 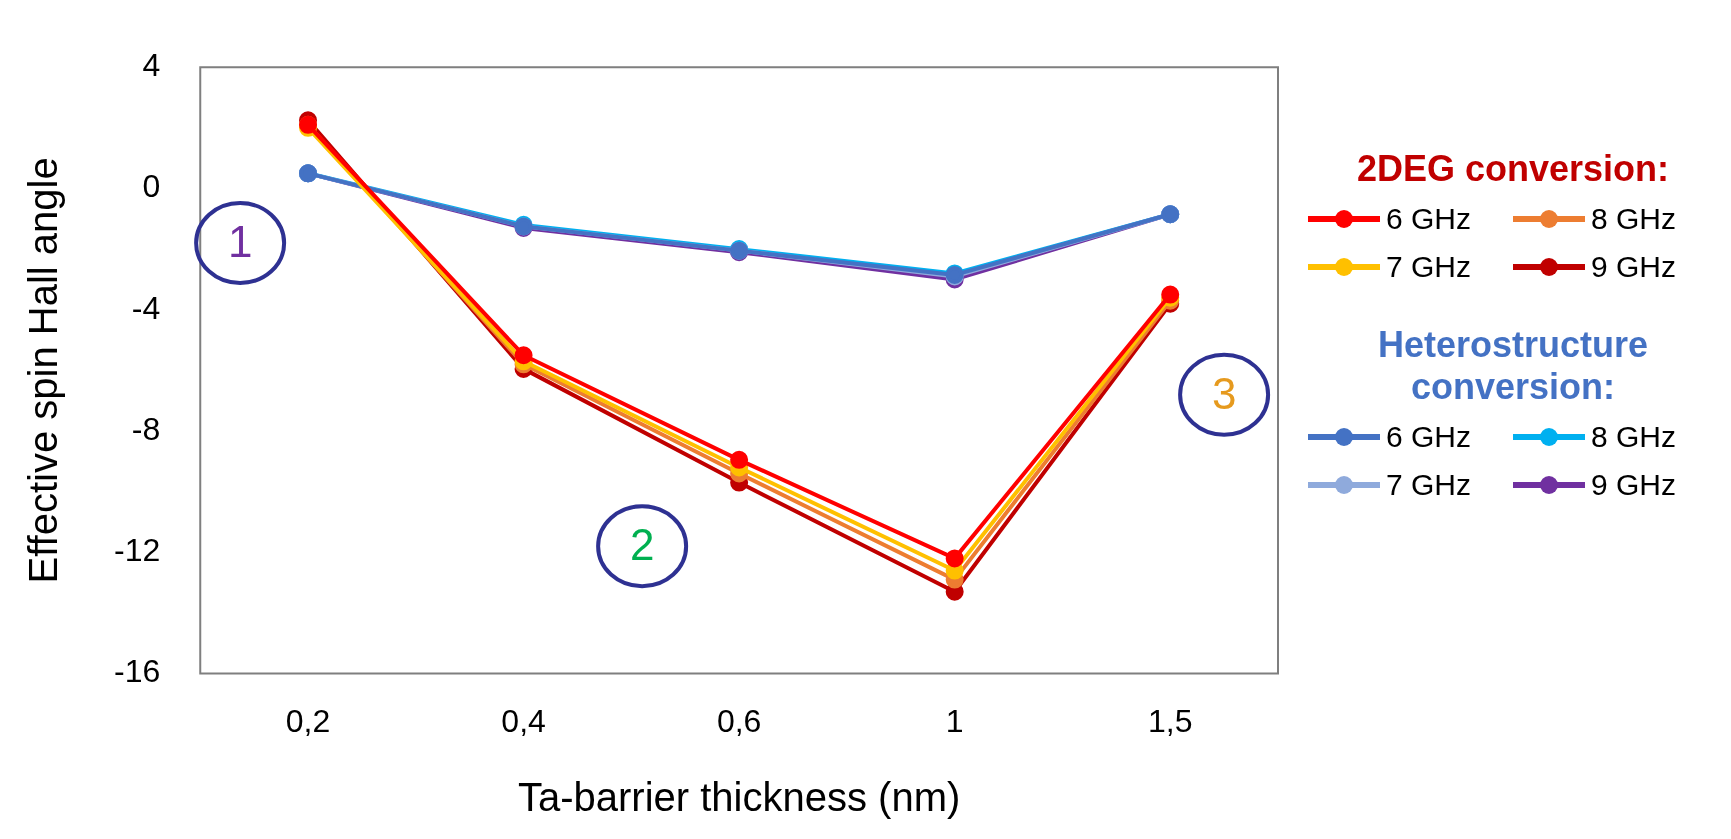 I want to click on x-tick-label: 0,6, so click(x=739, y=720).